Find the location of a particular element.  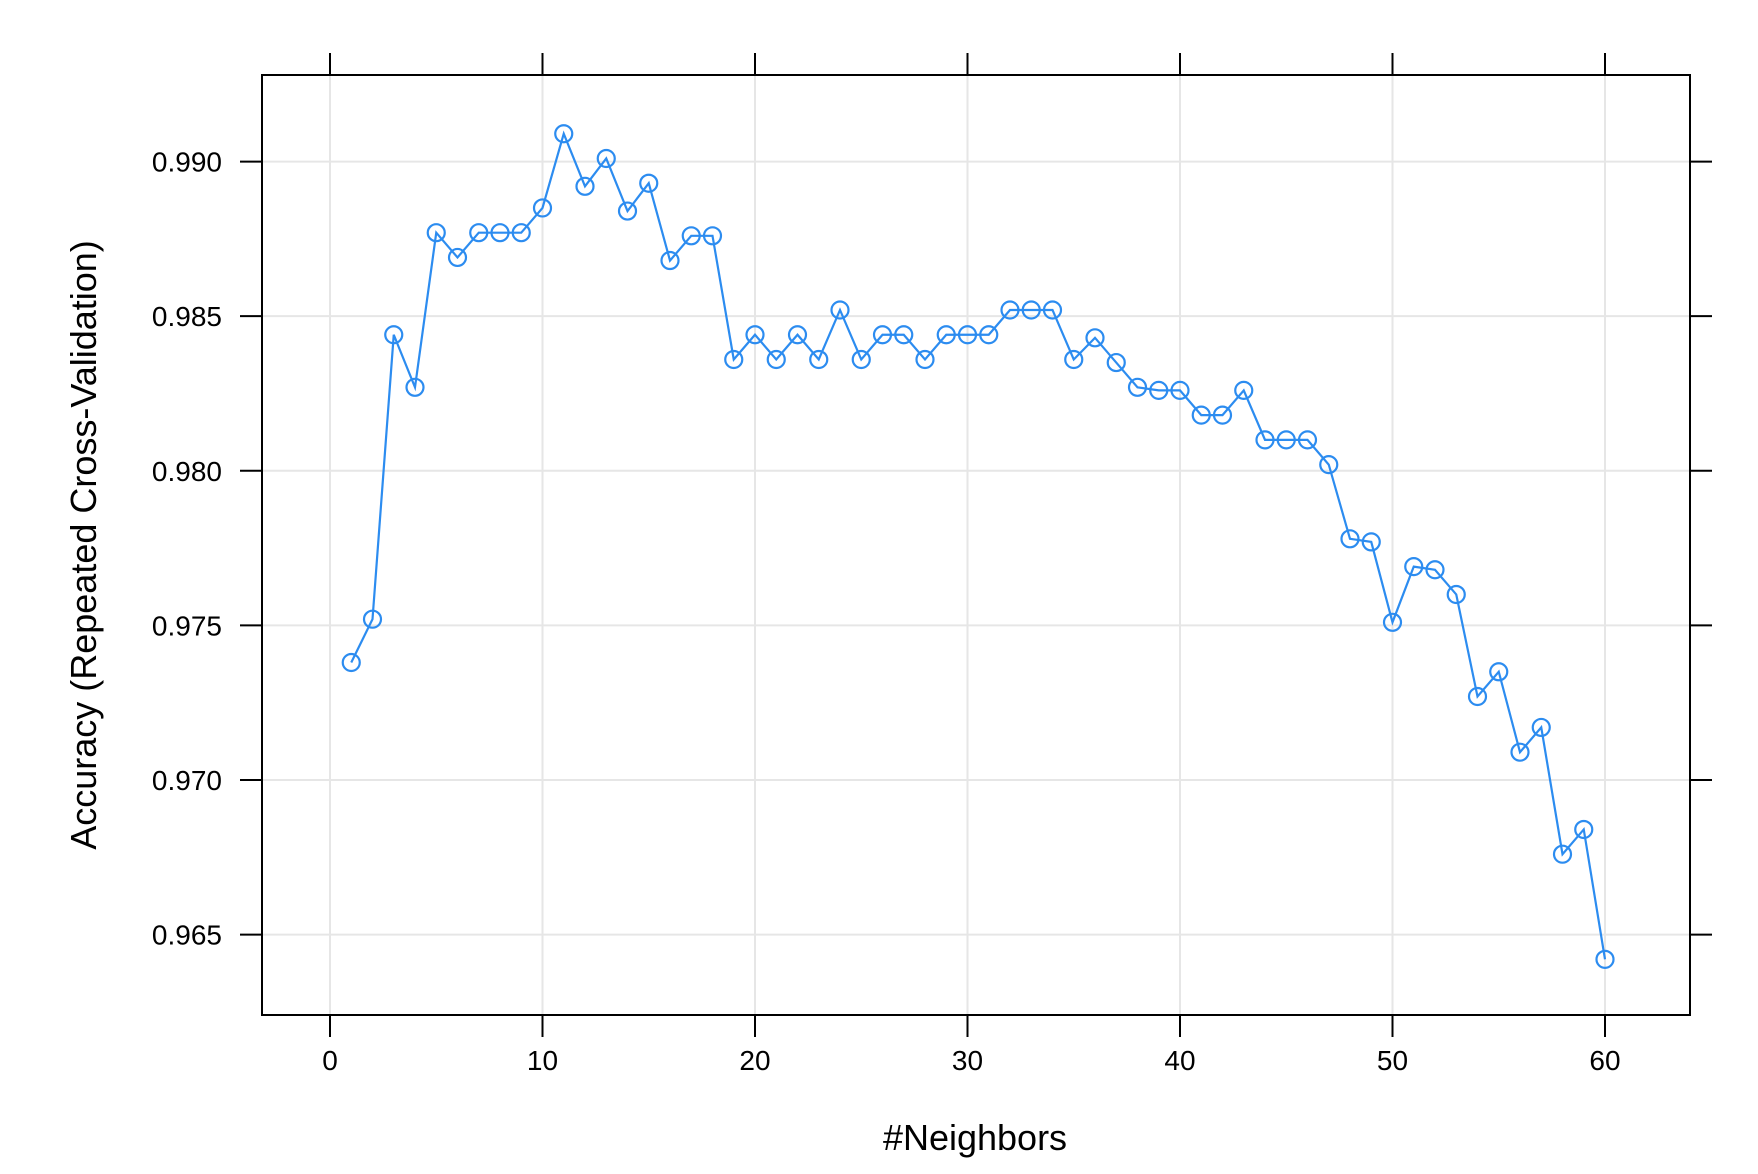

x-tick-label: 60 is located at coordinates (1604, 1060).